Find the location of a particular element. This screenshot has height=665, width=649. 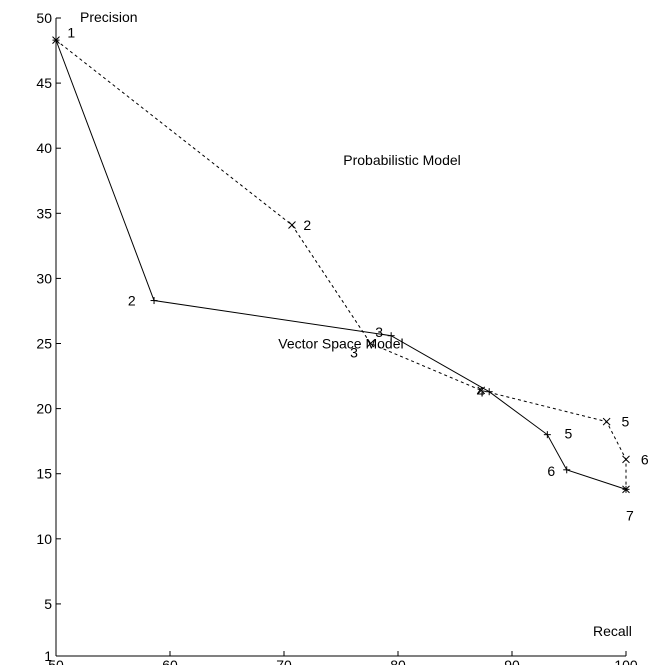

y-tick-label: 35 is located at coordinates (44, 213).